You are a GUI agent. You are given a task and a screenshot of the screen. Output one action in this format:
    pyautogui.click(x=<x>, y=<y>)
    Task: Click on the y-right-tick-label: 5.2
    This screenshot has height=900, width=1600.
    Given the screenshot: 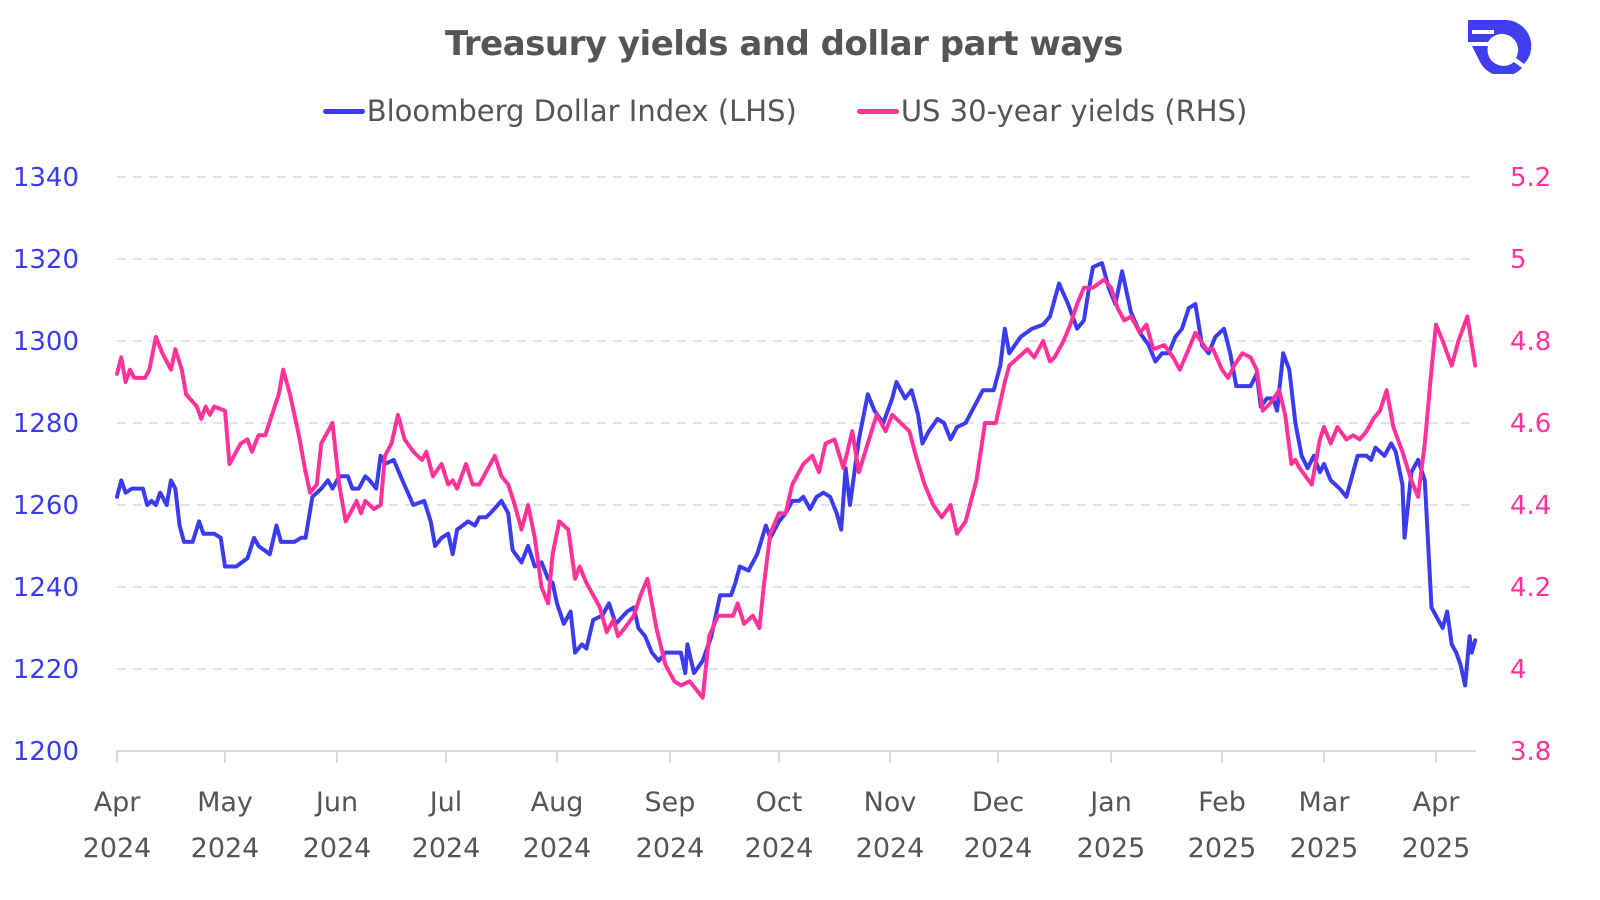 What is the action you would take?
    pyautogui.click(x=1530, y=178)
    